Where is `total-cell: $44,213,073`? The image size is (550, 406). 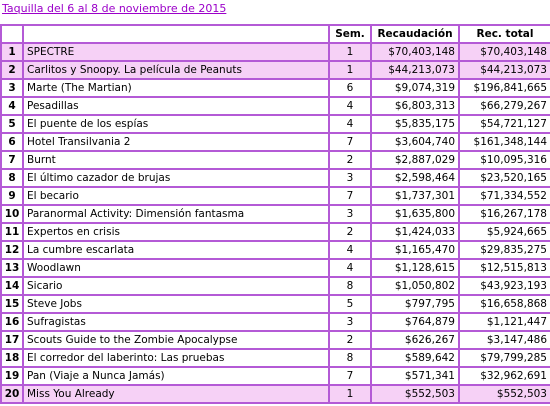
total-cell: $44,213,073 is located at coordinates (504, 70).